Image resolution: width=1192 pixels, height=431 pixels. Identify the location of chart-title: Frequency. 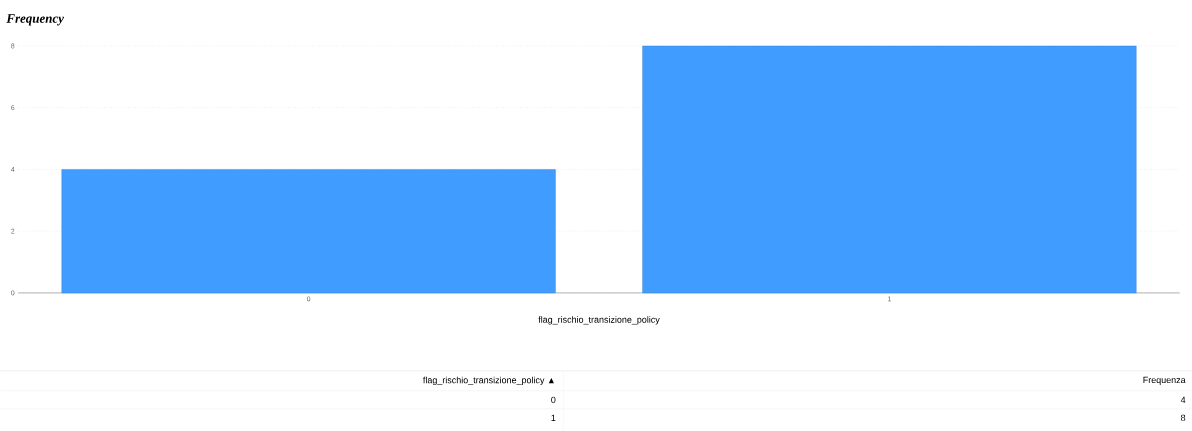
(35, 20).